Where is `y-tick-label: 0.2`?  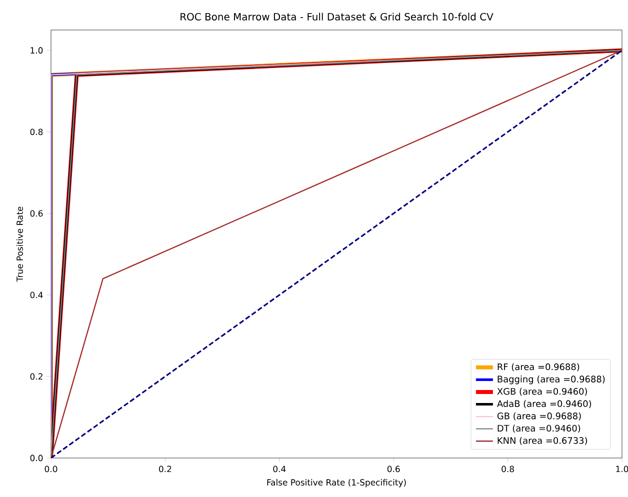
y-tick-label: 0.2 is located at coordinates (36, 376).